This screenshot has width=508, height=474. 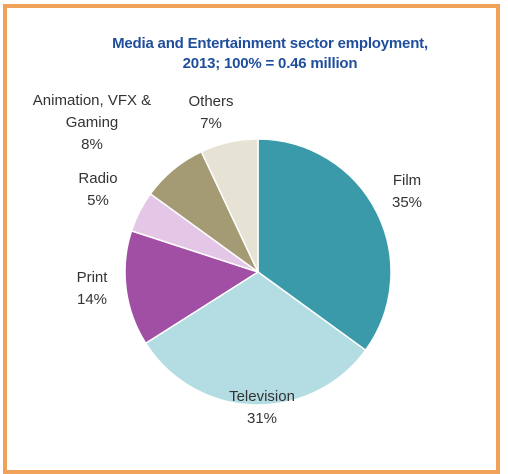 I want to click on slice-name-label: Film, so click(x=407, y=180).